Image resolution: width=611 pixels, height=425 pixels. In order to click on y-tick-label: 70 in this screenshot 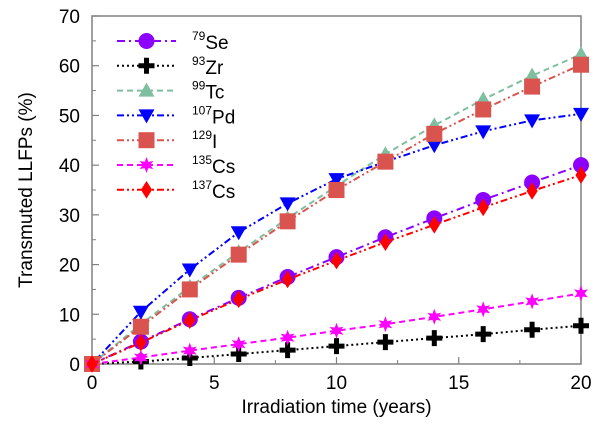, I will do `click(69, 17)`.